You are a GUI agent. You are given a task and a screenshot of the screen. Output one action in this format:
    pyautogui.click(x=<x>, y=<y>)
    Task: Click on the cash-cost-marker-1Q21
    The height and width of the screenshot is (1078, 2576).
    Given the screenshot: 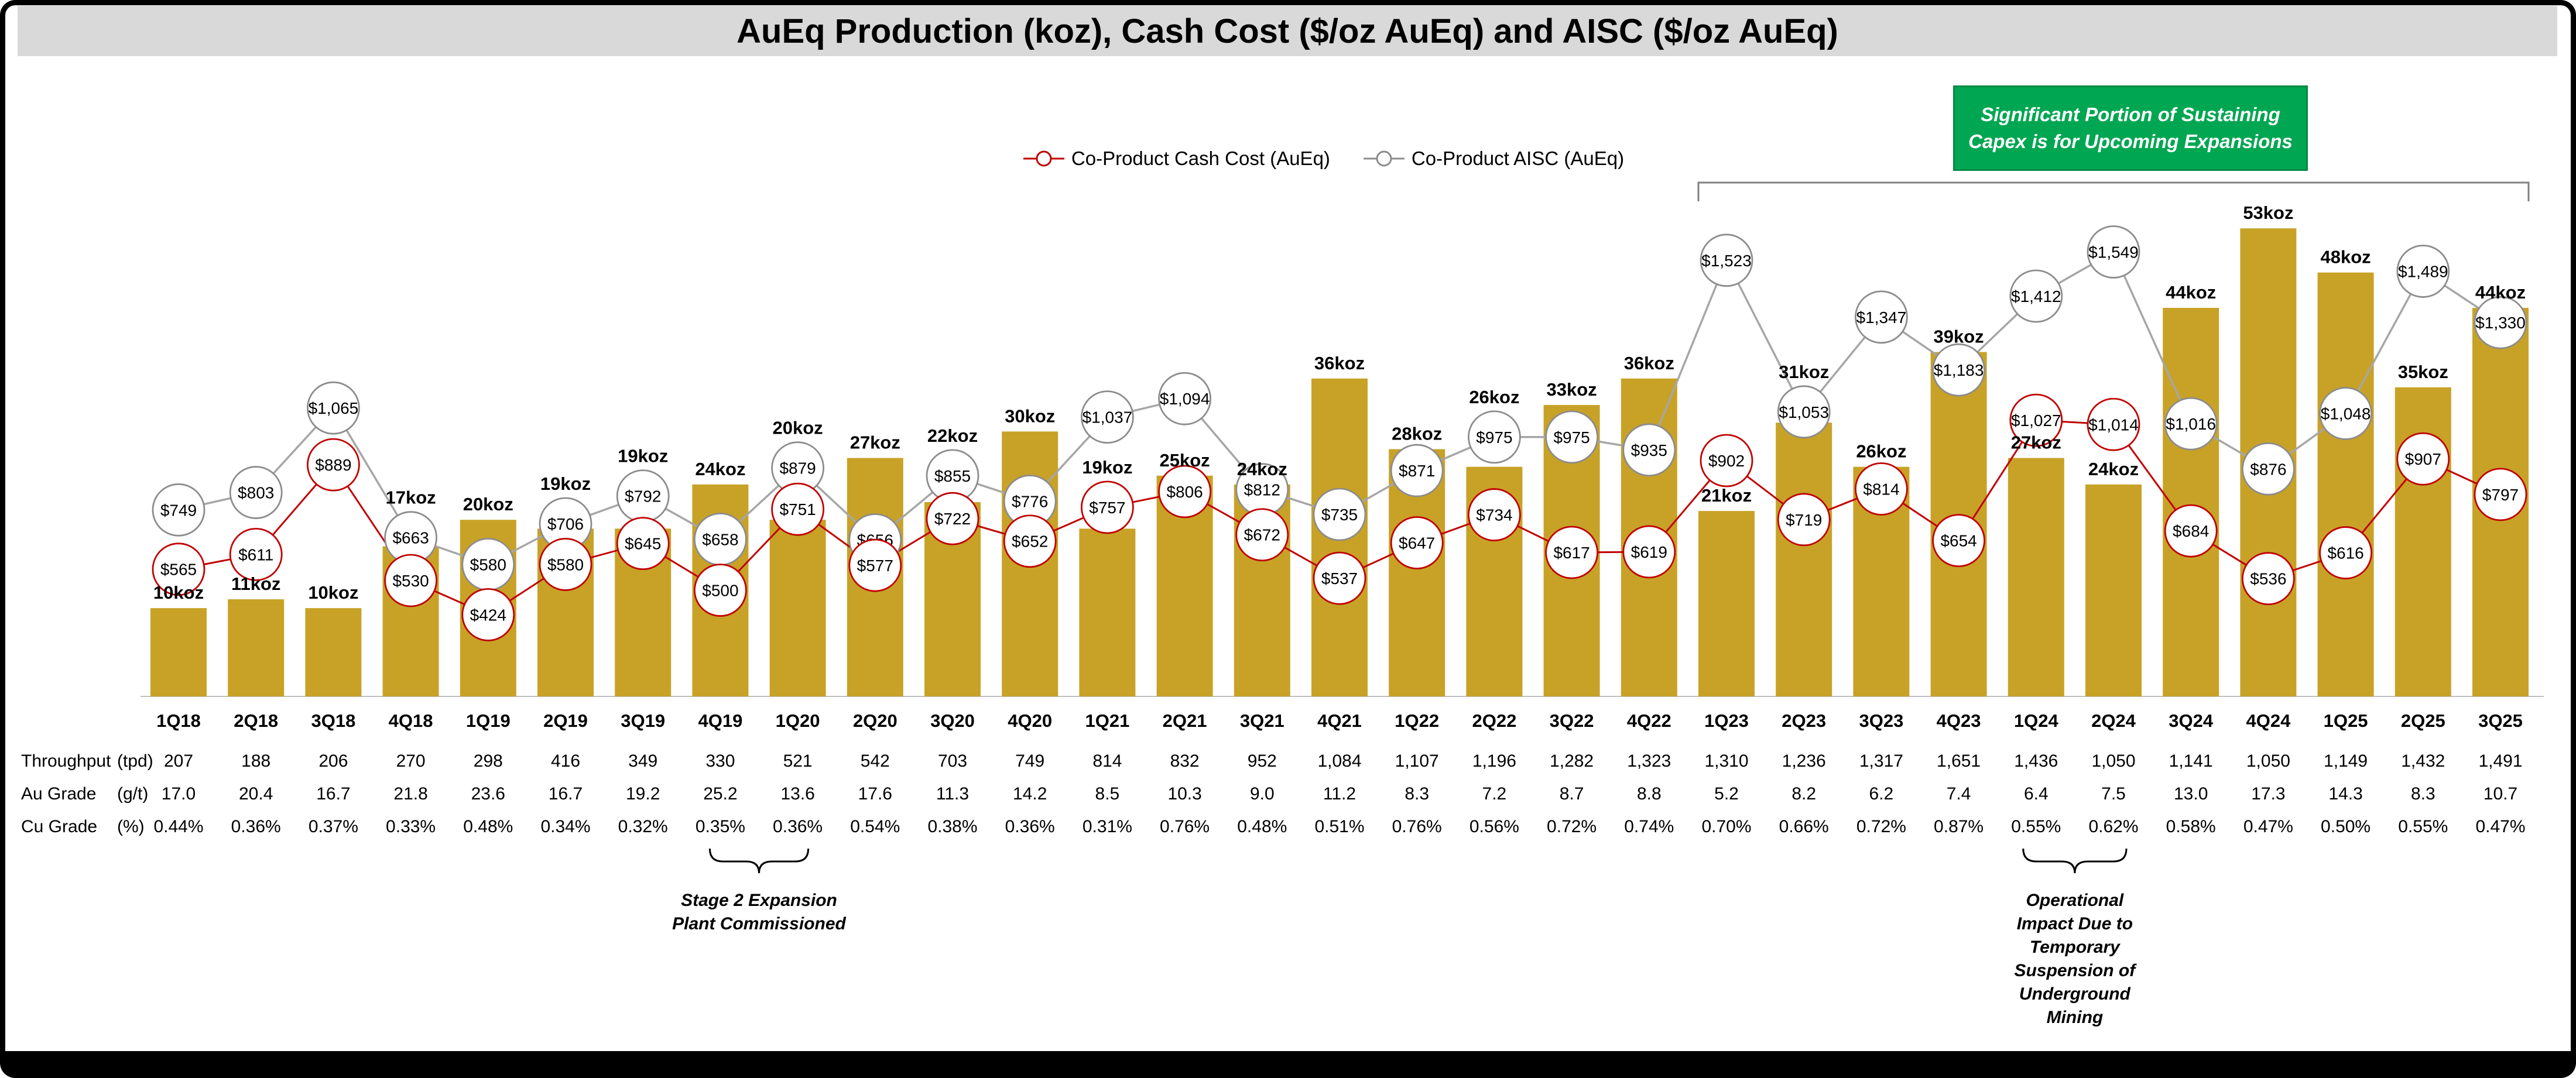 What is the action you would take?
    pyautogui.click(x=1107, y=507)
    